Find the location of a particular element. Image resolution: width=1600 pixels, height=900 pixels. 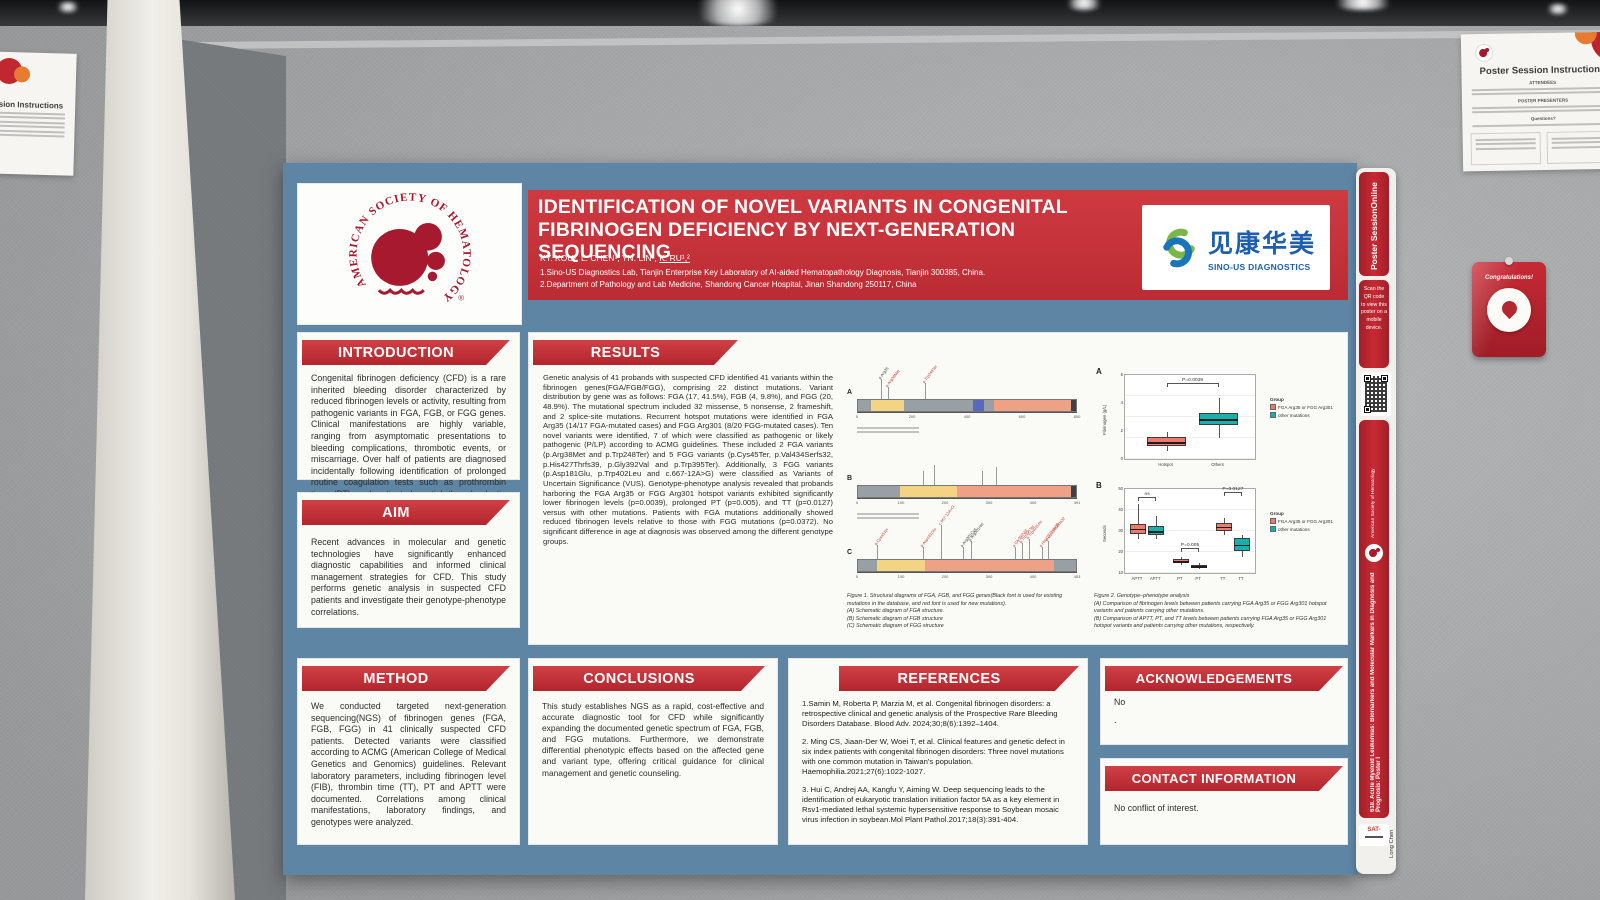

caption-line: (A) Schematic diagram of FGA structure. is located at coordinates (896, 611).